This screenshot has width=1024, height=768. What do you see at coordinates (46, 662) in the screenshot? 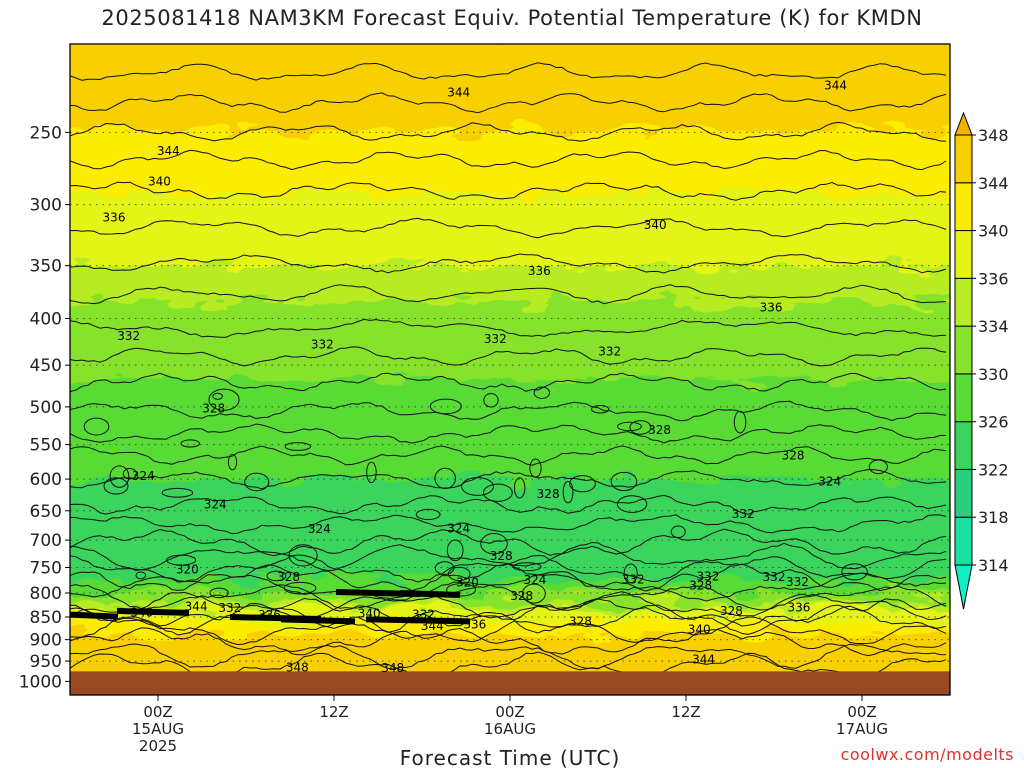
I see `y-tick-label: 950` at bounding box center [46, 662].